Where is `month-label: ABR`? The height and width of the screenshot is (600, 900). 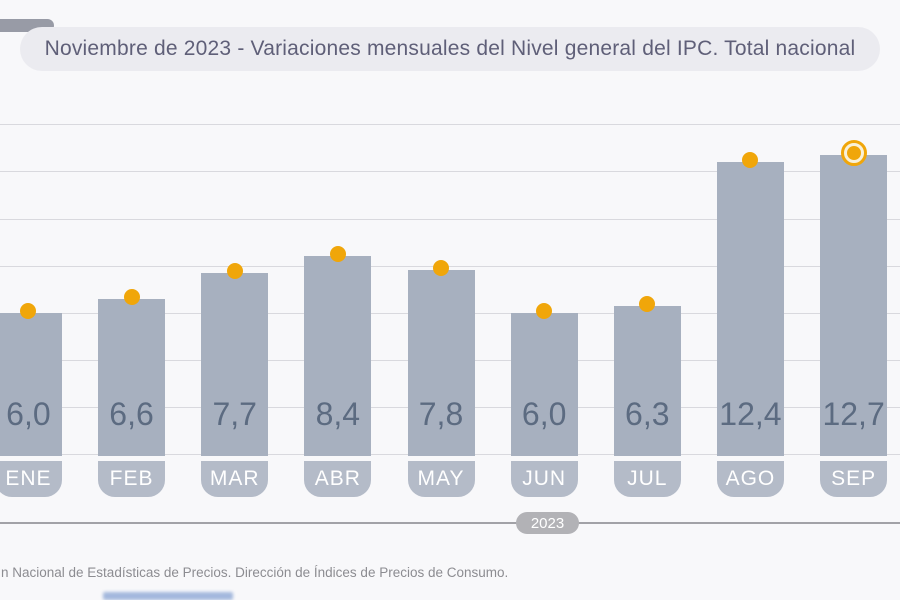 month-label: ABR is located at coordinates (337, 478).